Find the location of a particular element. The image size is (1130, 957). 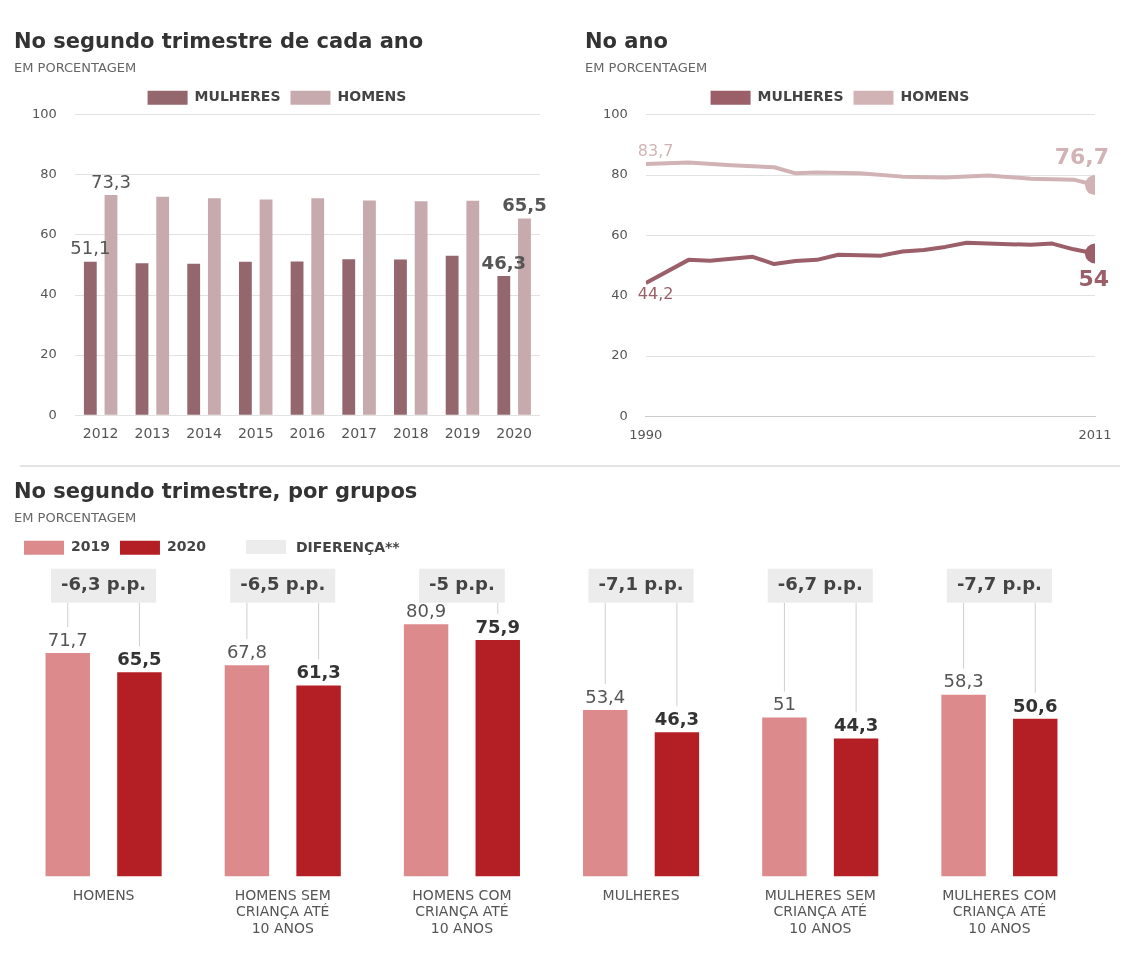

data-label: 67,8 is located at coordinates (246, 651).